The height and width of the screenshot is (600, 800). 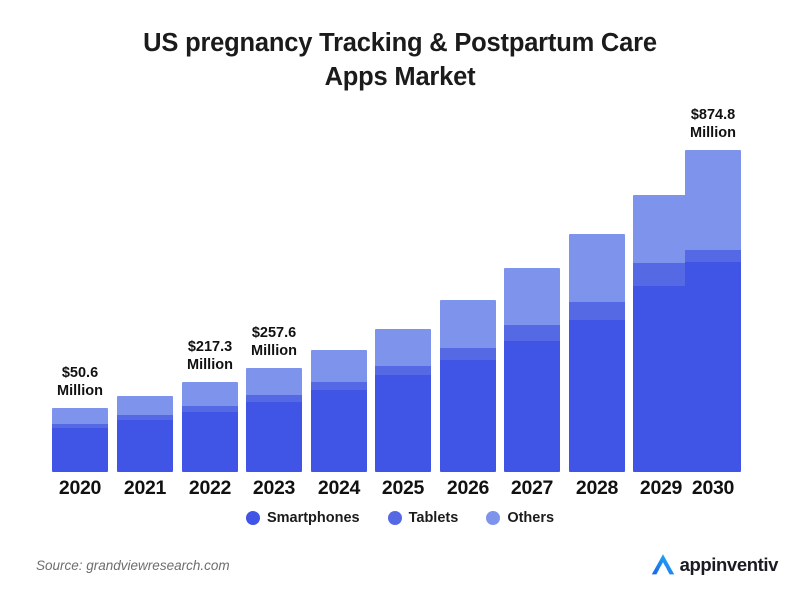 What do you see at coordinates (663, 564) in the screenshot?
I see `appinventiv-logo-mark-icon` at bounding box center [663, 564].